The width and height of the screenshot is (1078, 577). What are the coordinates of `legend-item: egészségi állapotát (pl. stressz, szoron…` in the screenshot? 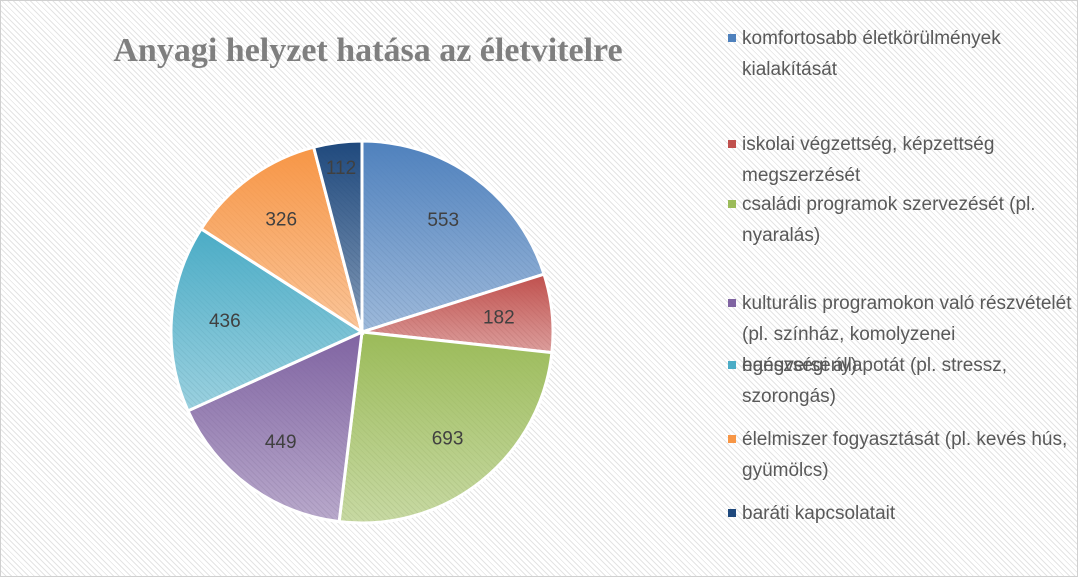 It's located at (900, 381).